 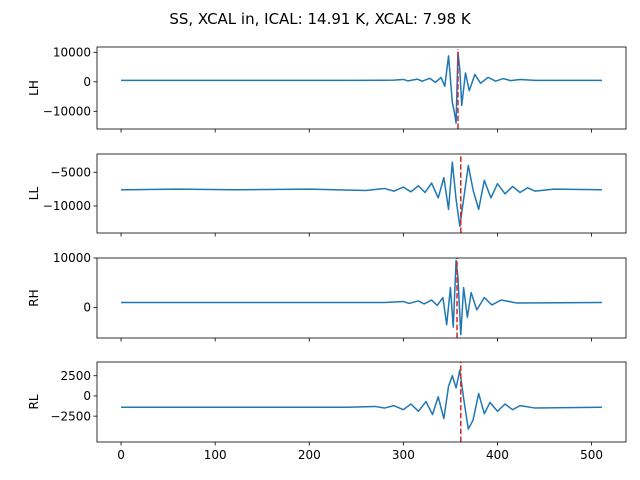 What do you see at coordinates (497, 455) in the screenshot?
I see `x-tick-label: 400` at bounding box center [497, 455].